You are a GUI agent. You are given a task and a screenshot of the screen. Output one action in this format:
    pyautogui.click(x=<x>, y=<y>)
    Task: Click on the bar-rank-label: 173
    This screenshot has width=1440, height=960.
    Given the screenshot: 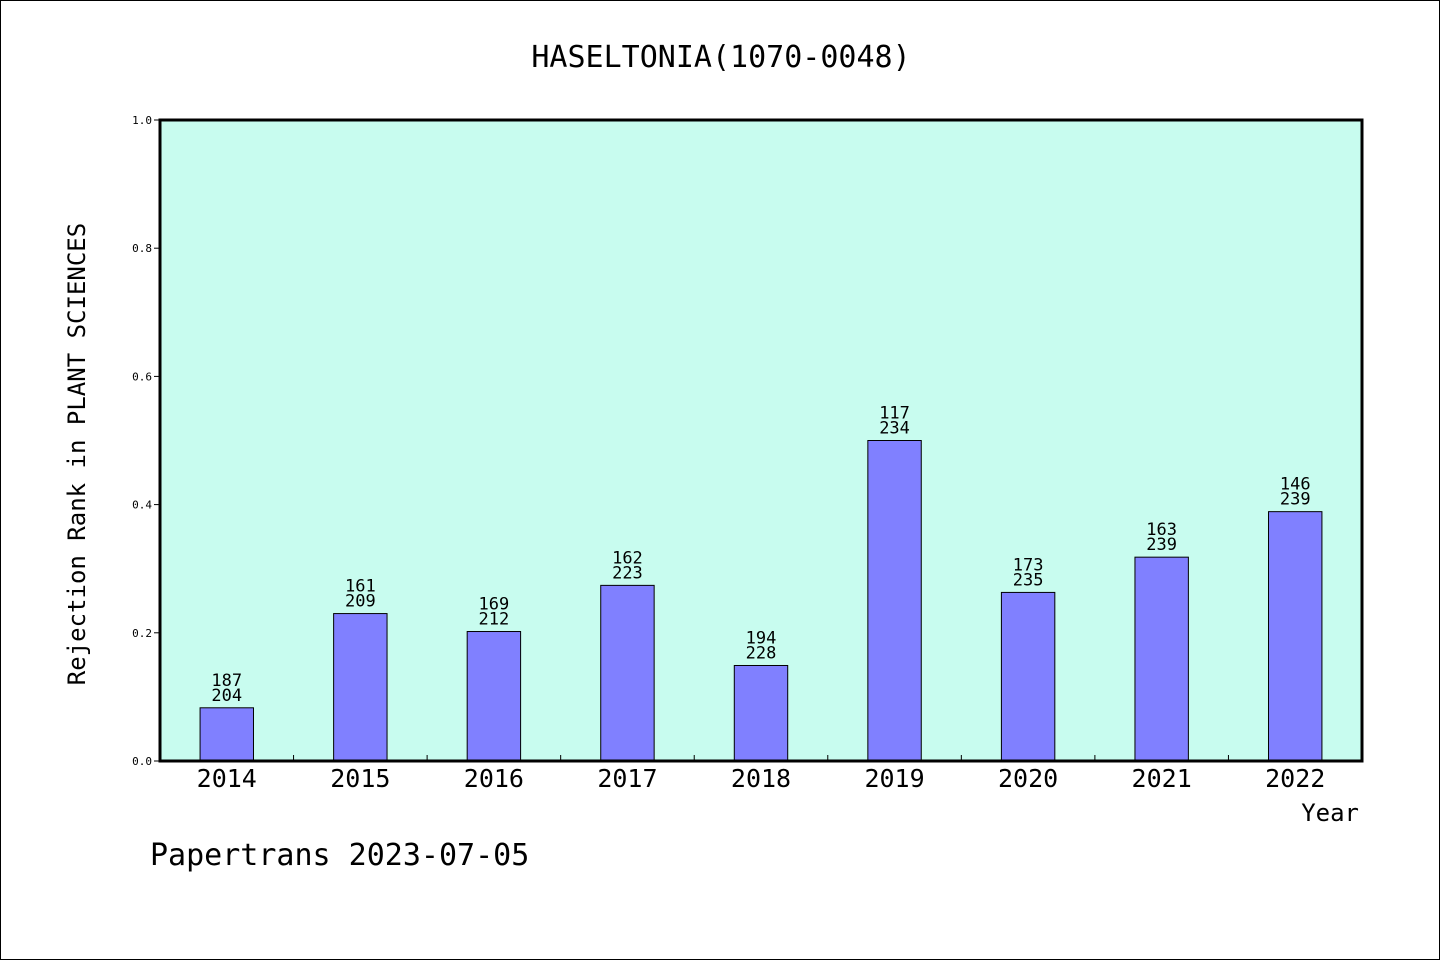 What is the action you would take?
    pyautogui.click(x=1028, y=565)
    